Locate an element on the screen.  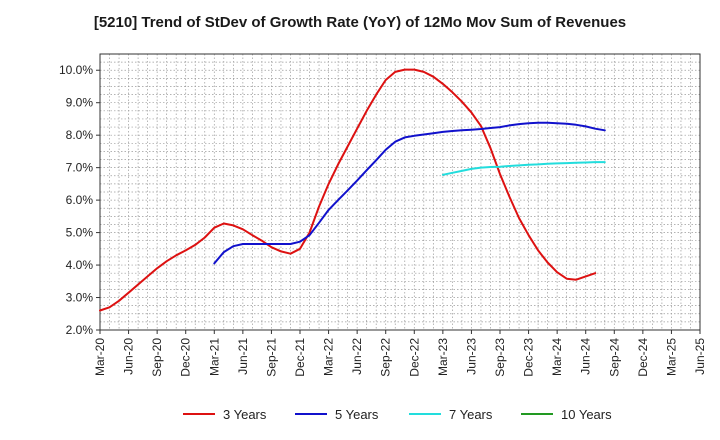
y-tick-label: 8.0% is located at coordinates (80, 135).